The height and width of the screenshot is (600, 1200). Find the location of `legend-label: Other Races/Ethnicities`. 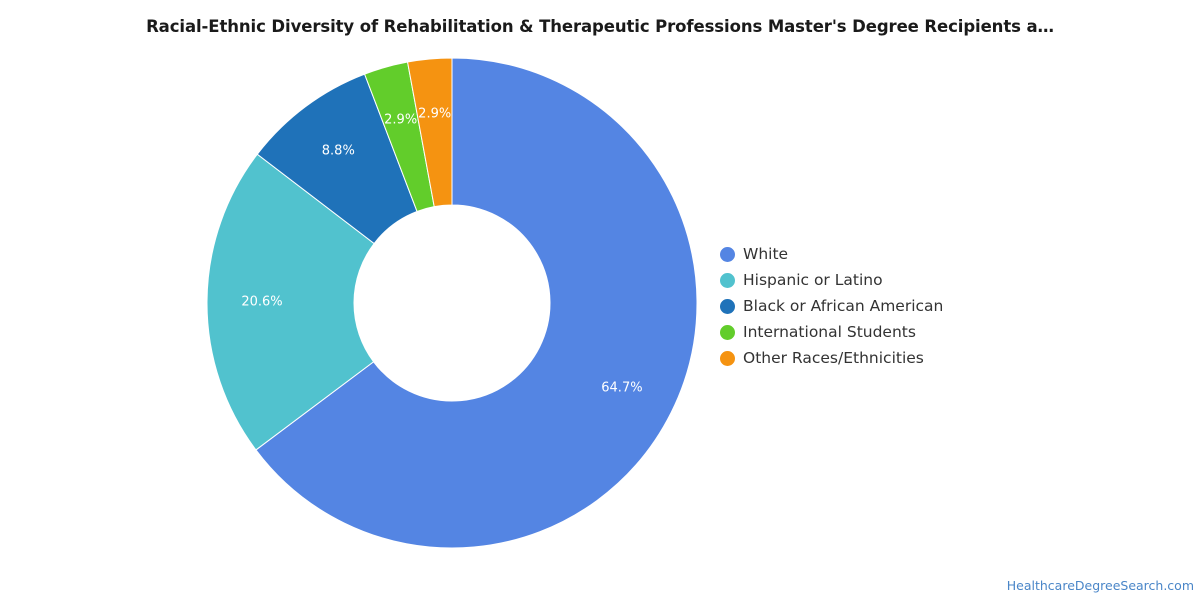

legend-label: Other Races/Ethnicities is located at coordinates (833, 358).